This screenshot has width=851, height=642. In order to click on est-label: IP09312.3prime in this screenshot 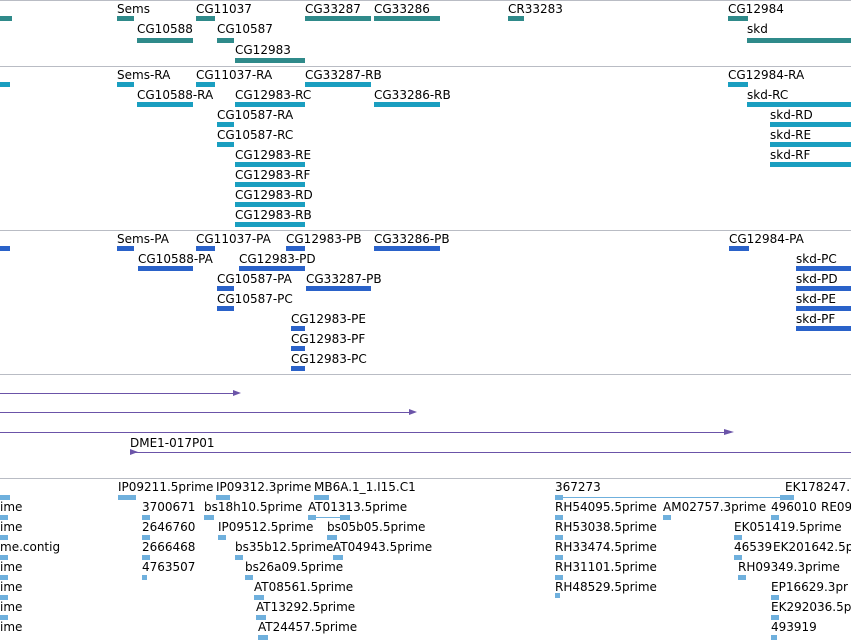, I will do `click(264, 487)`.